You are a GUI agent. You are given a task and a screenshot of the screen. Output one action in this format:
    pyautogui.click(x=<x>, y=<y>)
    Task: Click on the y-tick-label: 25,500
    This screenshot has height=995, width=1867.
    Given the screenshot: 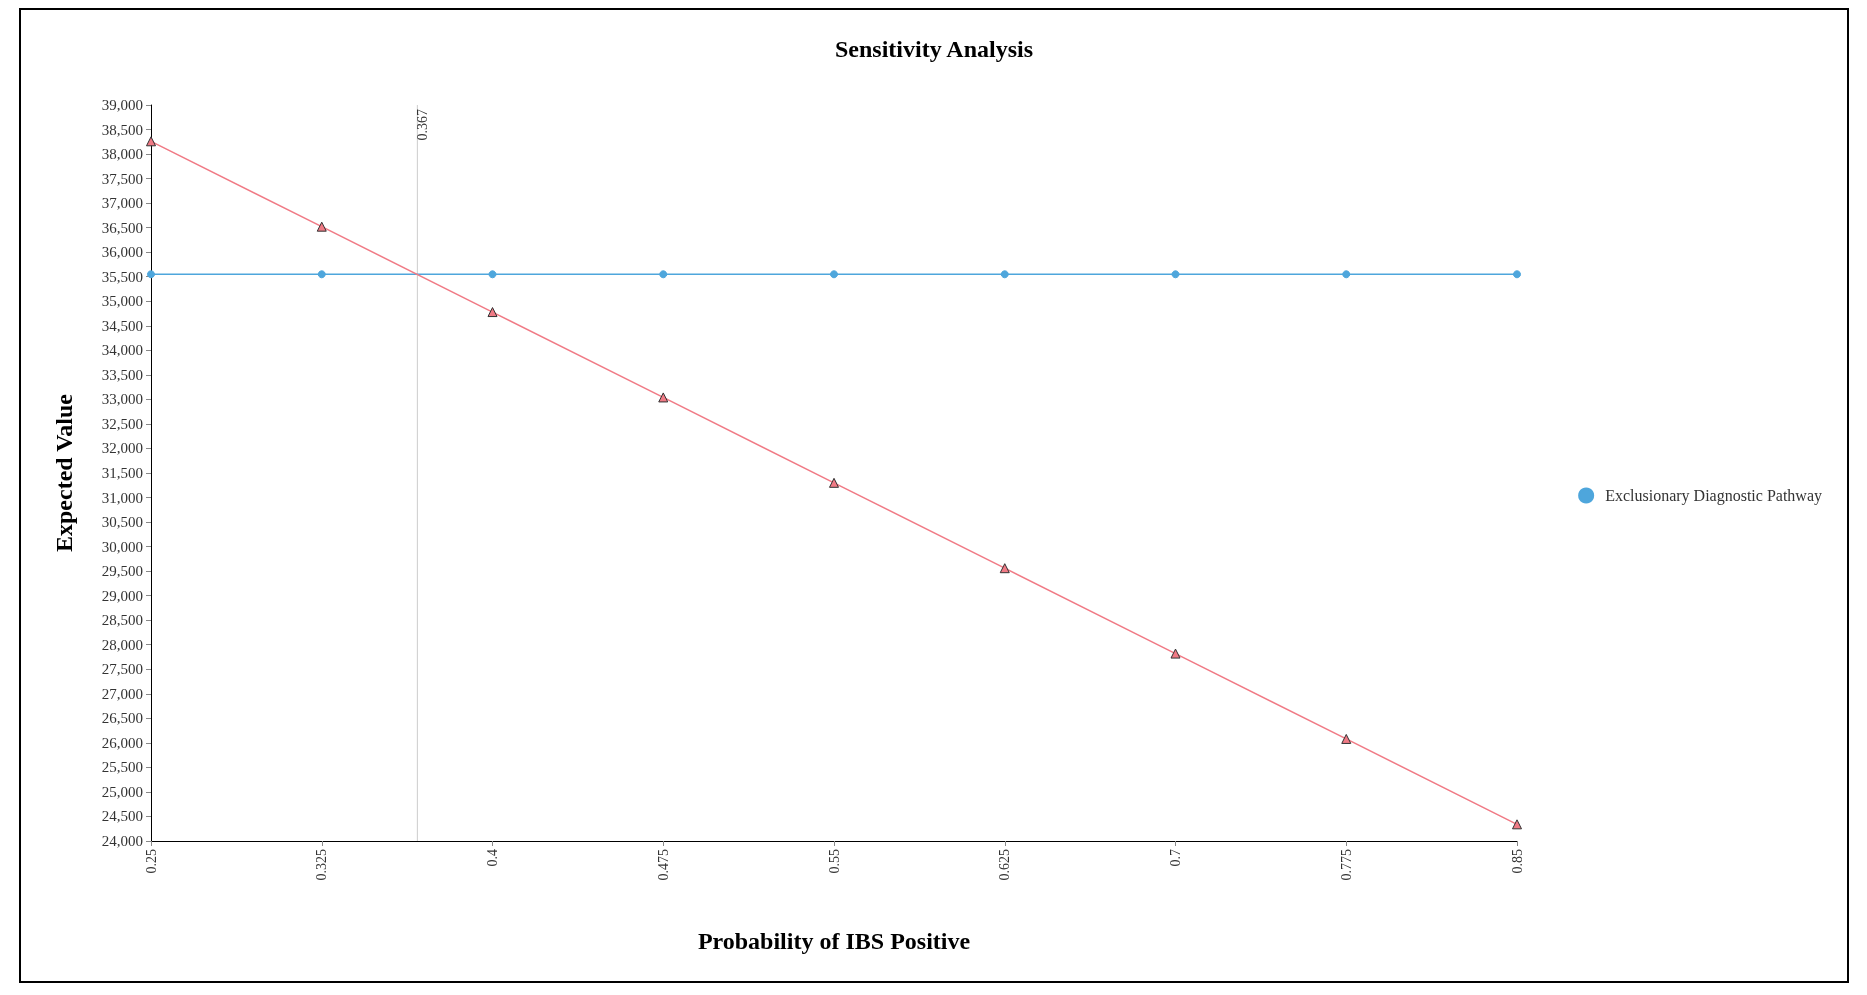 What is the action you would take?
    pyautogui.click(x=122, y=767)
    